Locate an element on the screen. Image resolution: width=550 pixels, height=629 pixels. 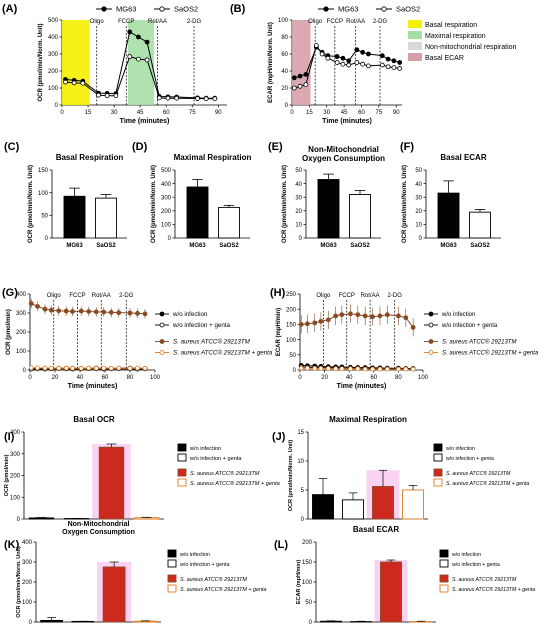
y-axis-title: OCR (pmol/min/Norm. Unit) is located at coordinates (285, 204).